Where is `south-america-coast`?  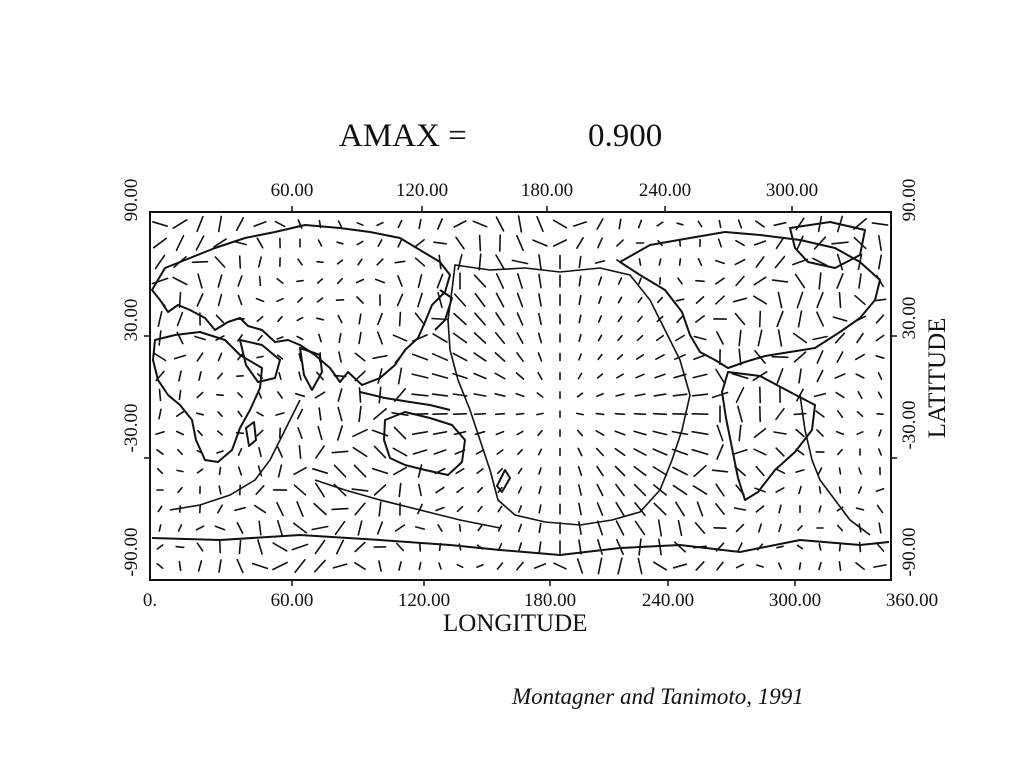
south-america-coast is located at coordinates (768, 436).